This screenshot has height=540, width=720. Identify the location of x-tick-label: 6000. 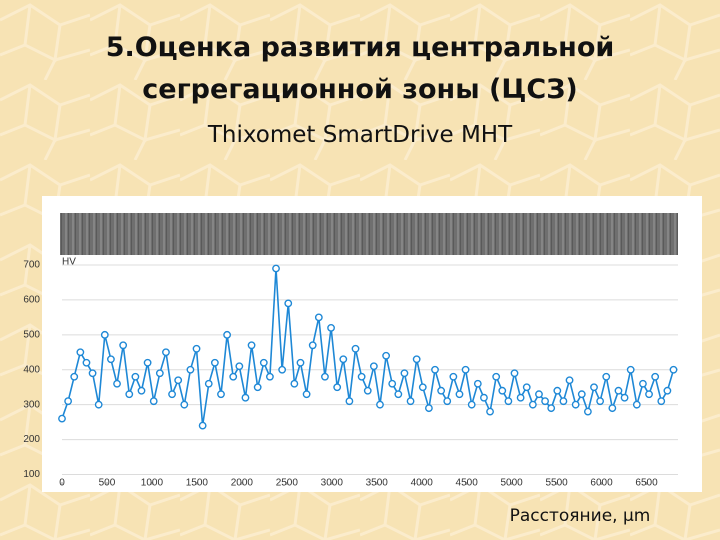
(601, 483).